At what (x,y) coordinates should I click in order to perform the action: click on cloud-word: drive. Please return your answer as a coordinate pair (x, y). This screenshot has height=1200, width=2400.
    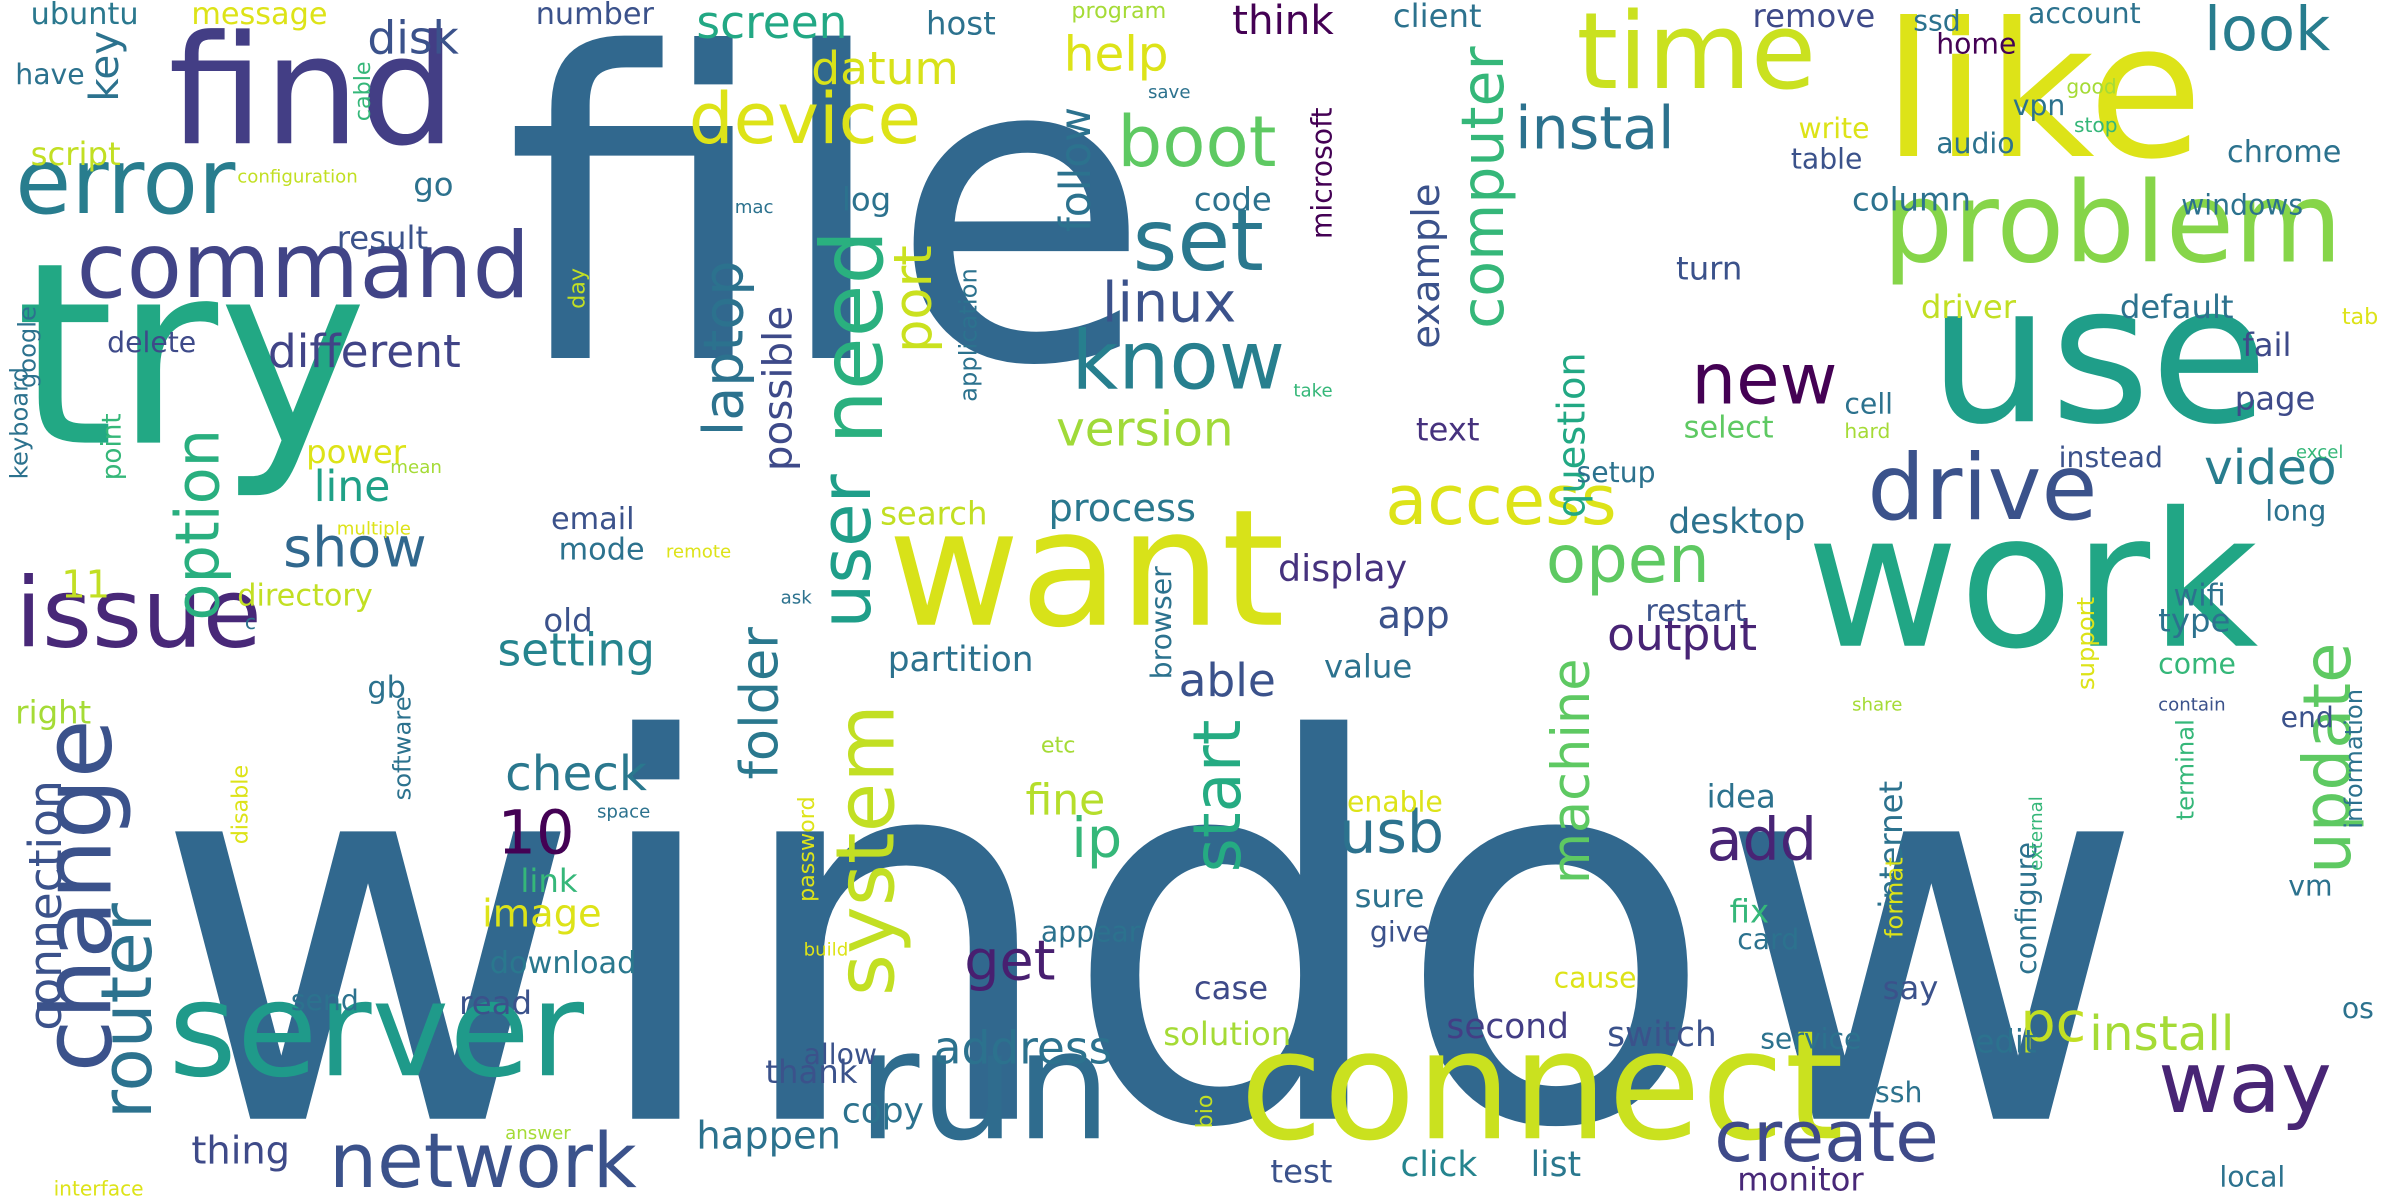
    Looking at the image, I should click on (1982, 488).